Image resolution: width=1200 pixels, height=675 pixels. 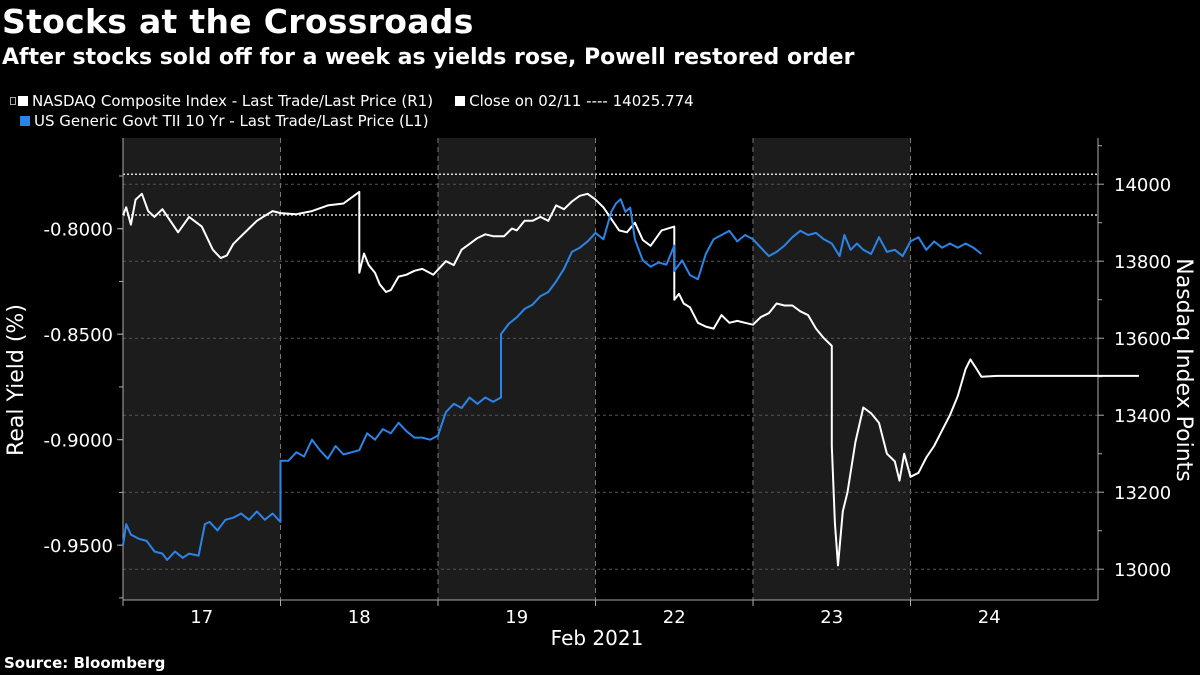 I want to click on right-axis-title: Nasdaq Index Points, so click(x=1183, y=369).